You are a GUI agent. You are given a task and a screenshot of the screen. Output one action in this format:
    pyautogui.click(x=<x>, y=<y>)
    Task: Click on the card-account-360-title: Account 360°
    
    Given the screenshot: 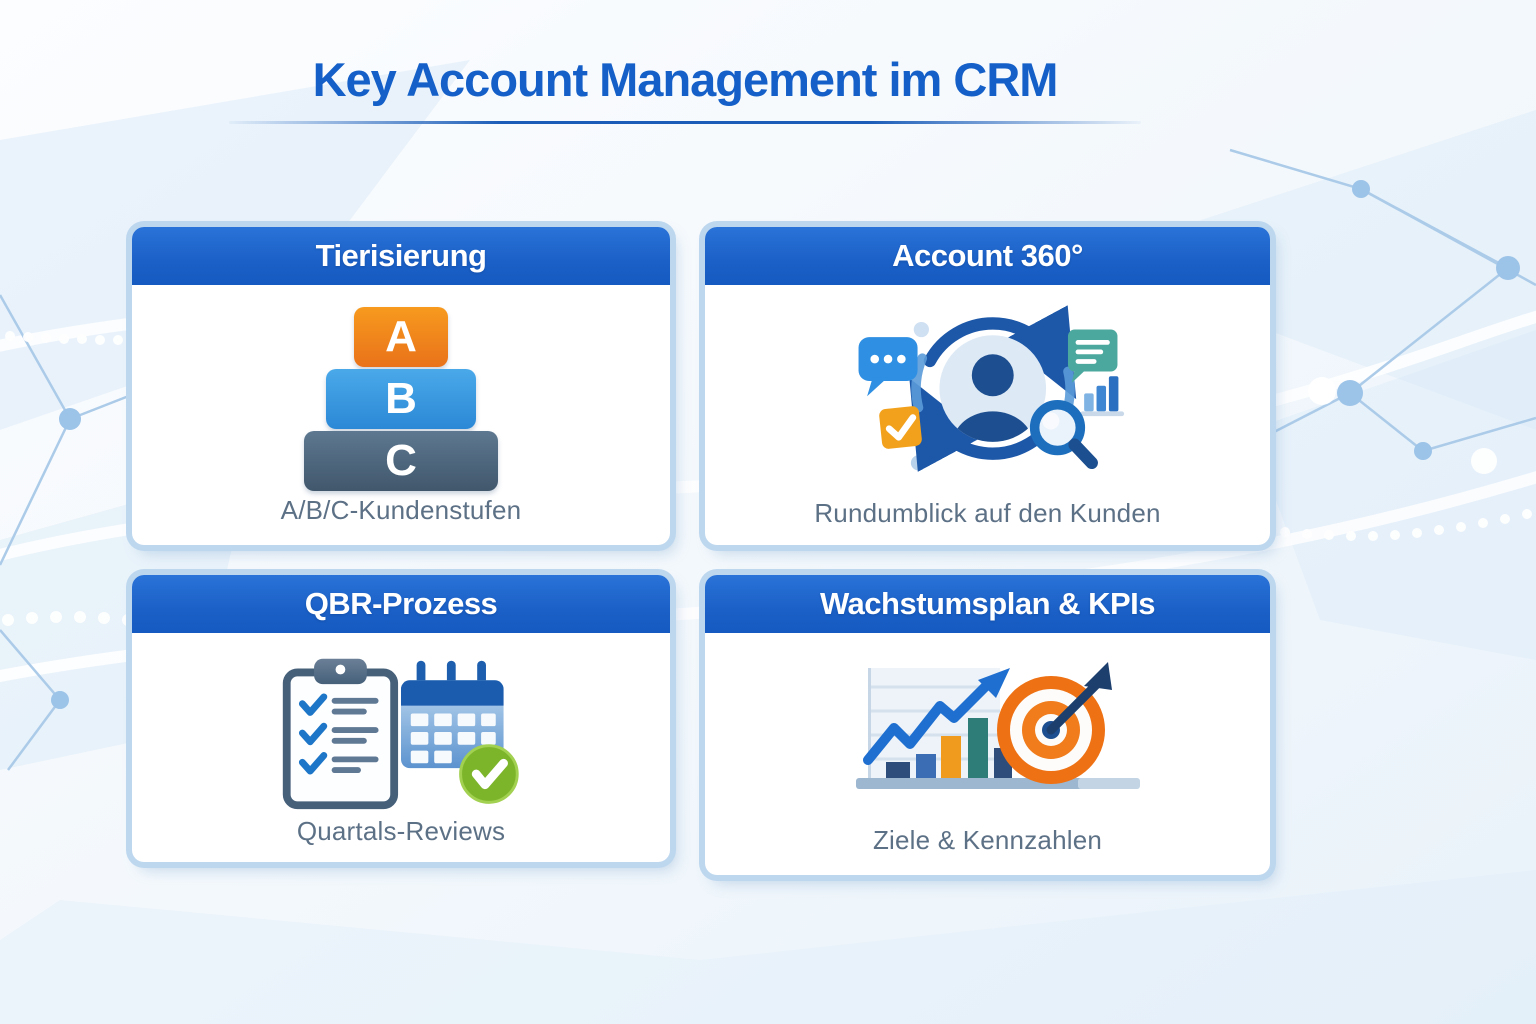 What is the action you would take?
    pyautogui.click(x=987, y=255)
    